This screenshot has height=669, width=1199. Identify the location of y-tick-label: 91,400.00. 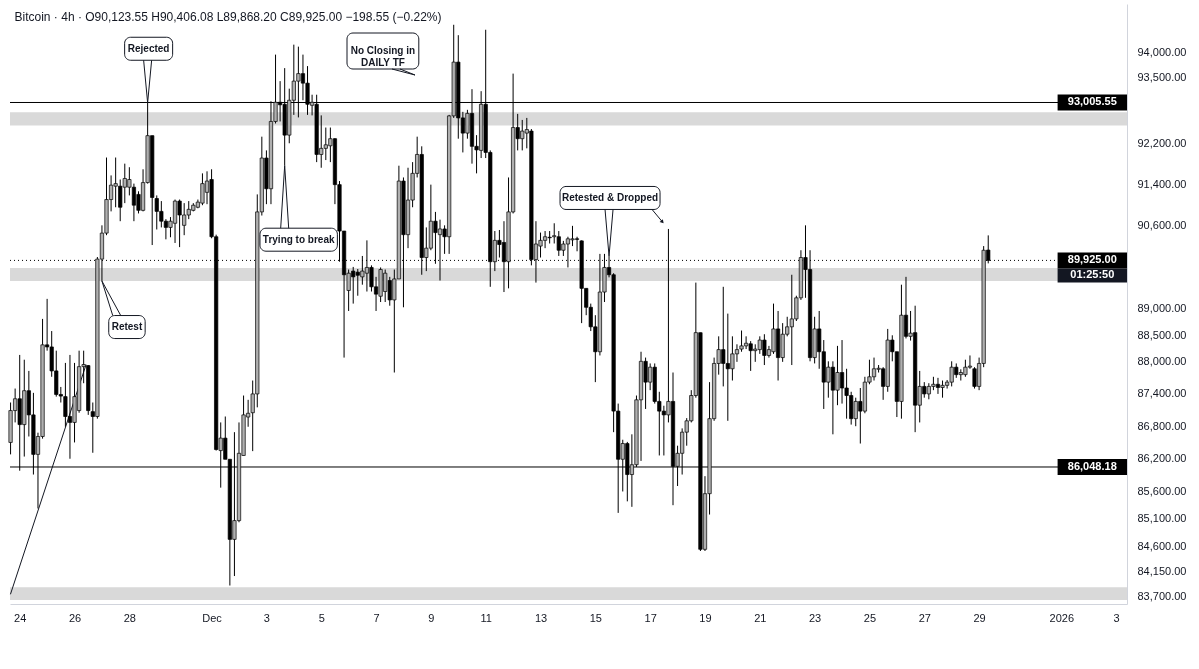
(1162, 183).